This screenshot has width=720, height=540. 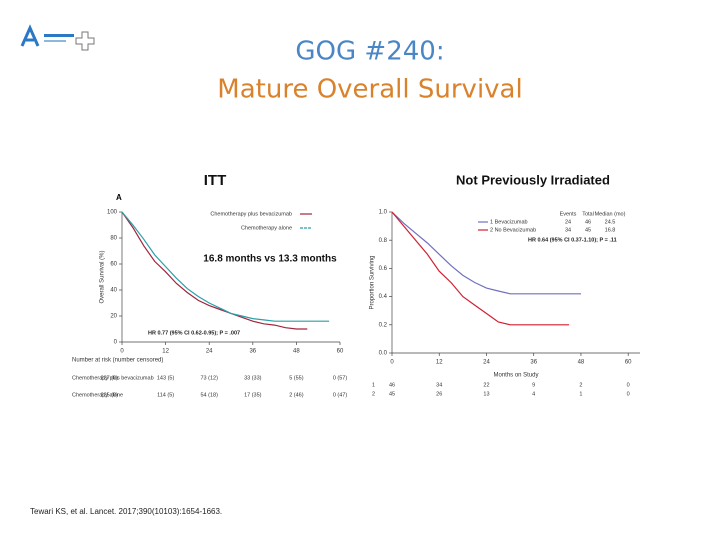 I want to click on risk-row-label: Chemotherapy alone, so click(x=97, y=395).